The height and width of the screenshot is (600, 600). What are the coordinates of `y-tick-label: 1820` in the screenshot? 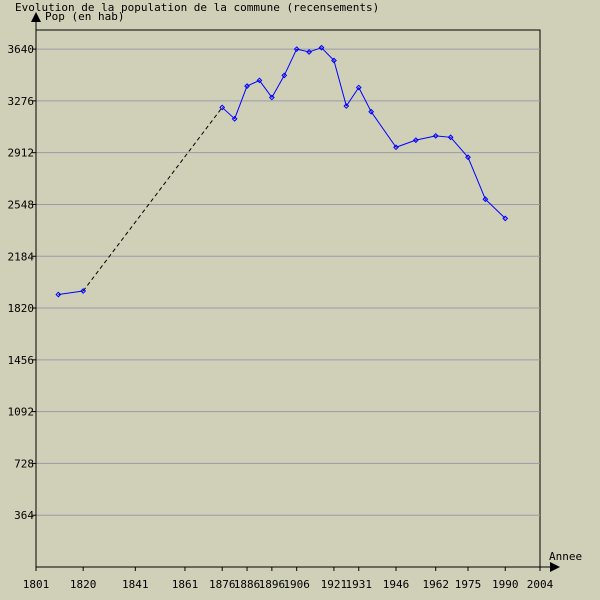 It's located at (21, 308).